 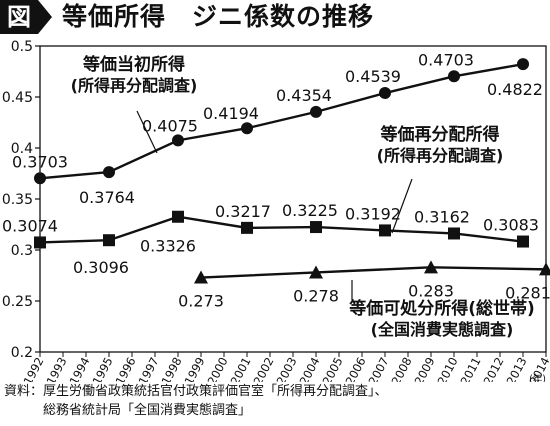 What do you see at coordinates (172, 368) in the screenshot?
I see `x-tick-label: 1998` at bounding box center [172, 368].